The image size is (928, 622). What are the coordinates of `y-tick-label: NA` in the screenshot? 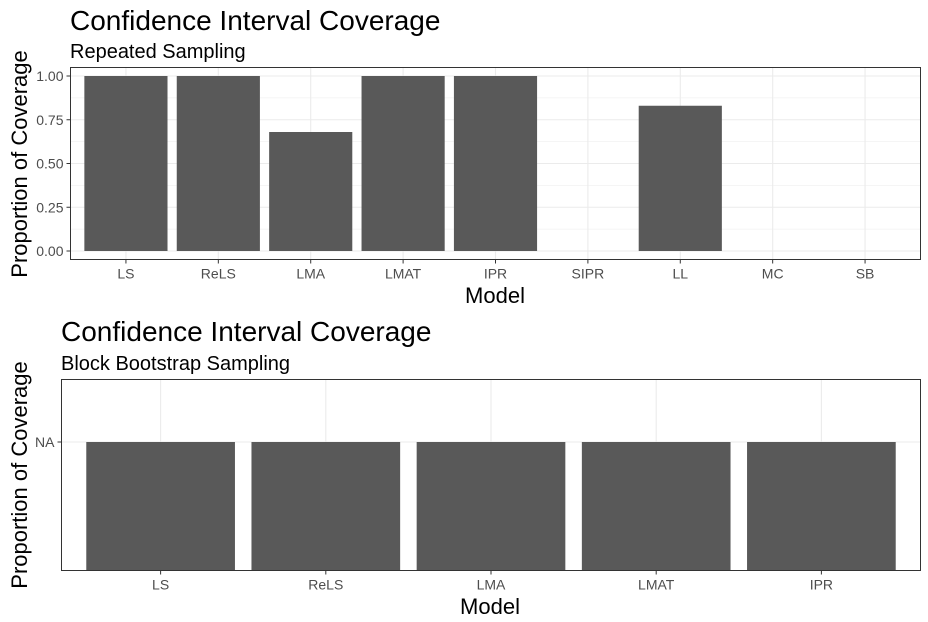 It's located at (45, 442).